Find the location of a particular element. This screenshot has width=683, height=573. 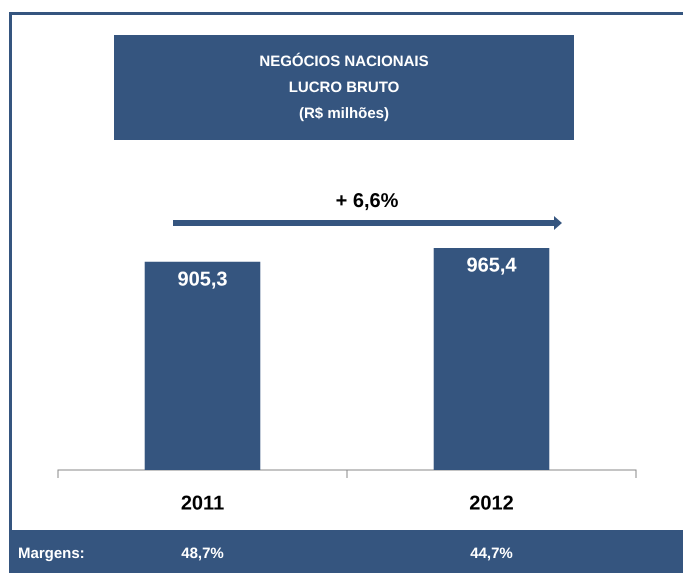

text: + 6,6% is located at coordinates (367, 201).